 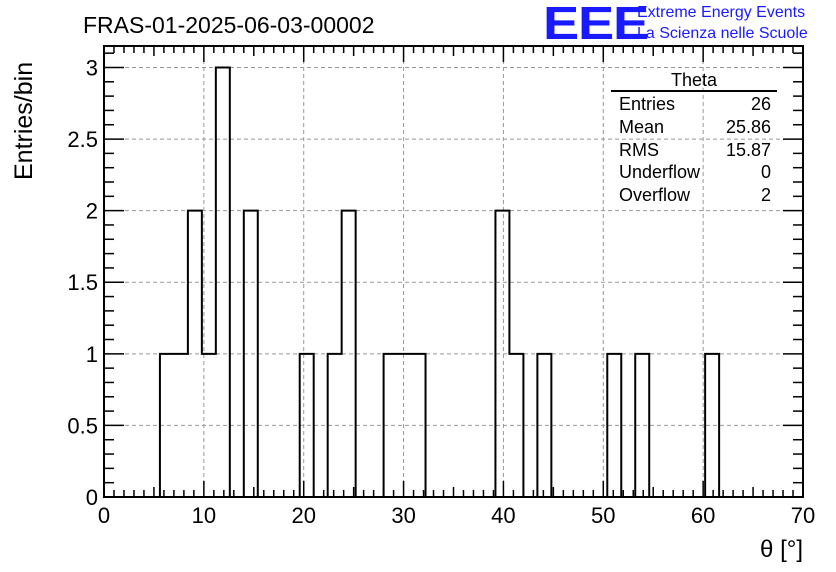 I want to click on x-tick-labels: 0 10 20 30 40 50 60 70, so click(x=456, y=515).